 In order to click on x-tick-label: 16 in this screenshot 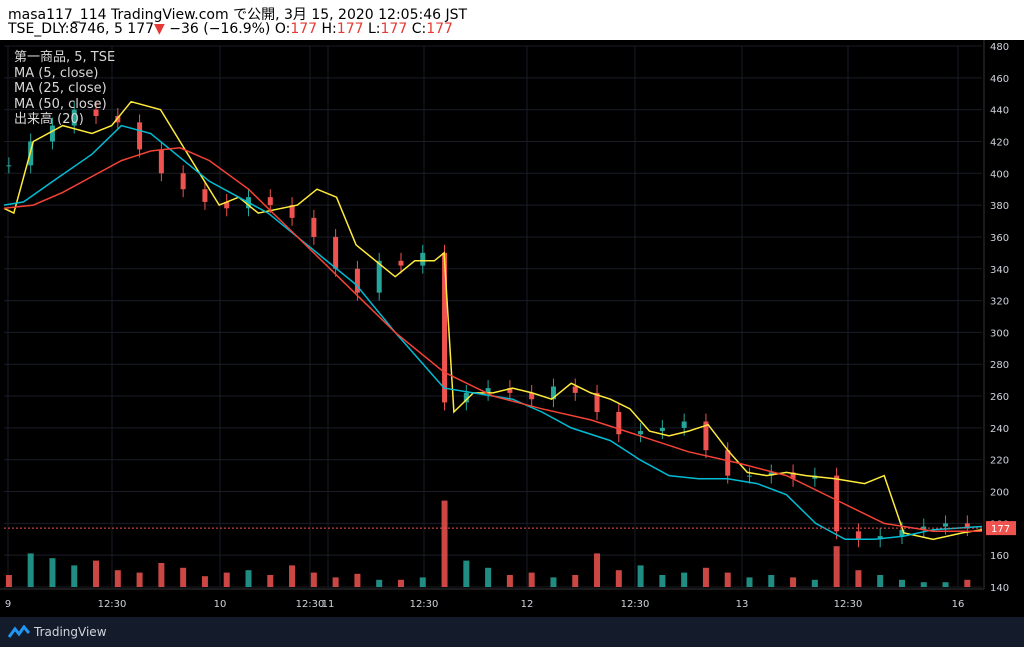, I will do `click(958, 604)`.